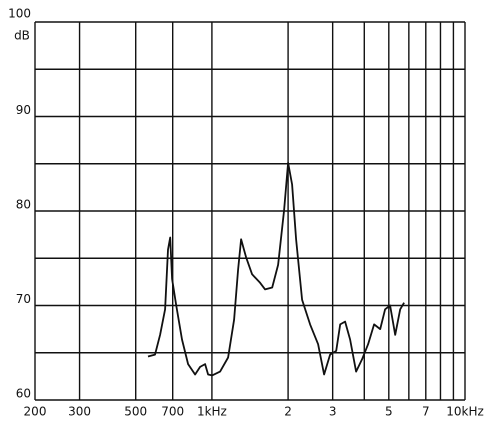  I want to click on x-tick-label: 700, so click(172, 412).